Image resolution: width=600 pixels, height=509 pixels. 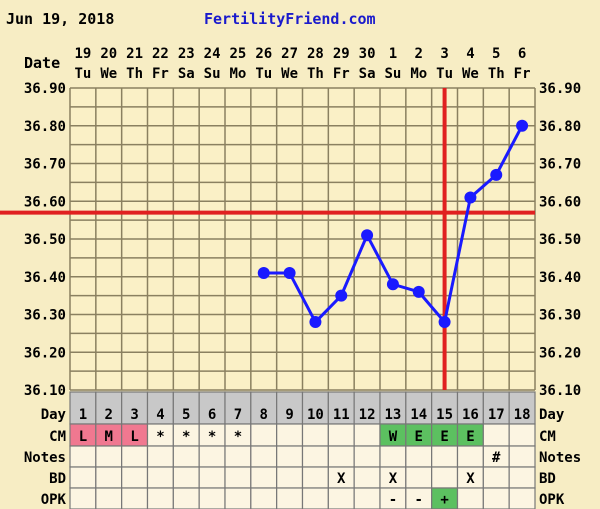 I want to click on notes-label-right: Notes, so click(x=560, y=458).